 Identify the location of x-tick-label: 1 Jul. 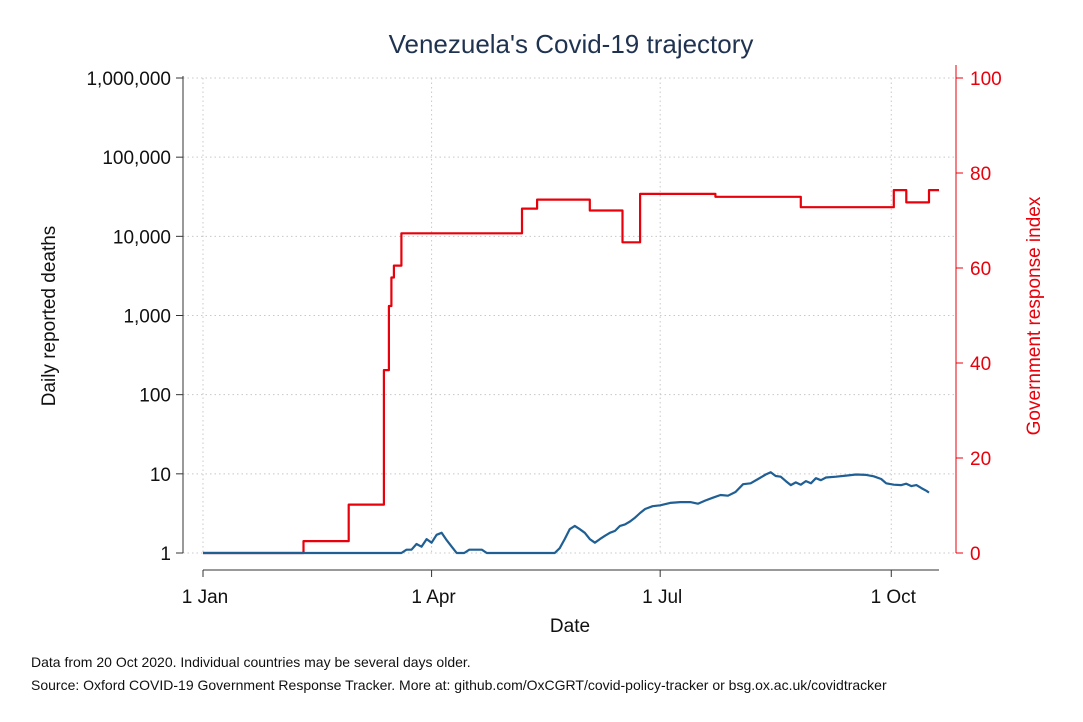
(662, 597).